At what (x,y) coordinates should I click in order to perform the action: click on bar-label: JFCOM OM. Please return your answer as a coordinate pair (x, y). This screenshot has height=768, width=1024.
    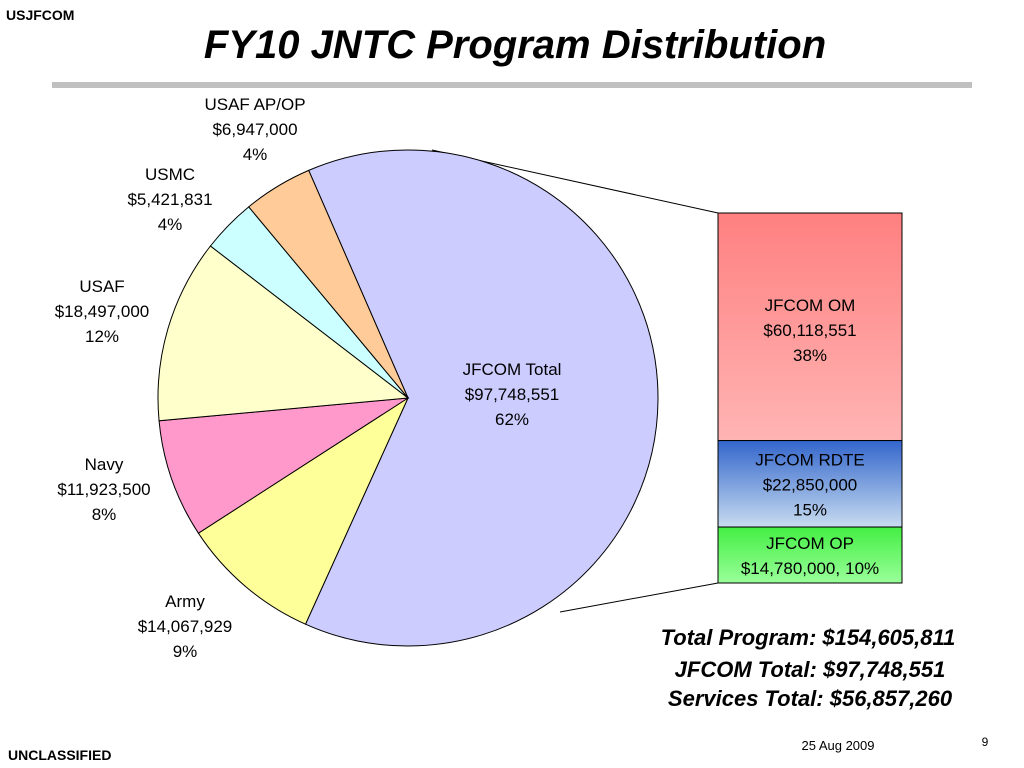
    Looking at the image, I should click on (810, 305).